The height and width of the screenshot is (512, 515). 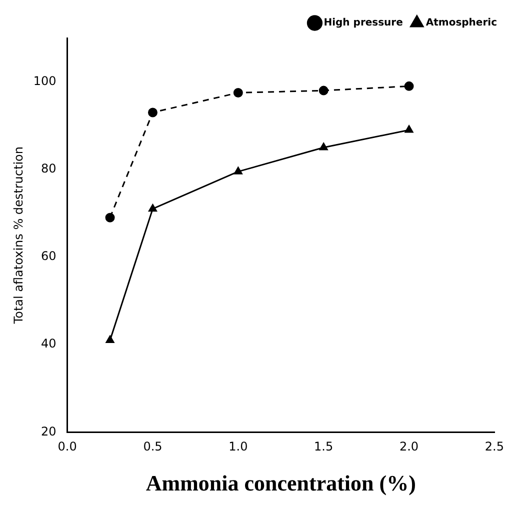 I want to click on legend-label: Atmospheric, so click(x=462, y=23).